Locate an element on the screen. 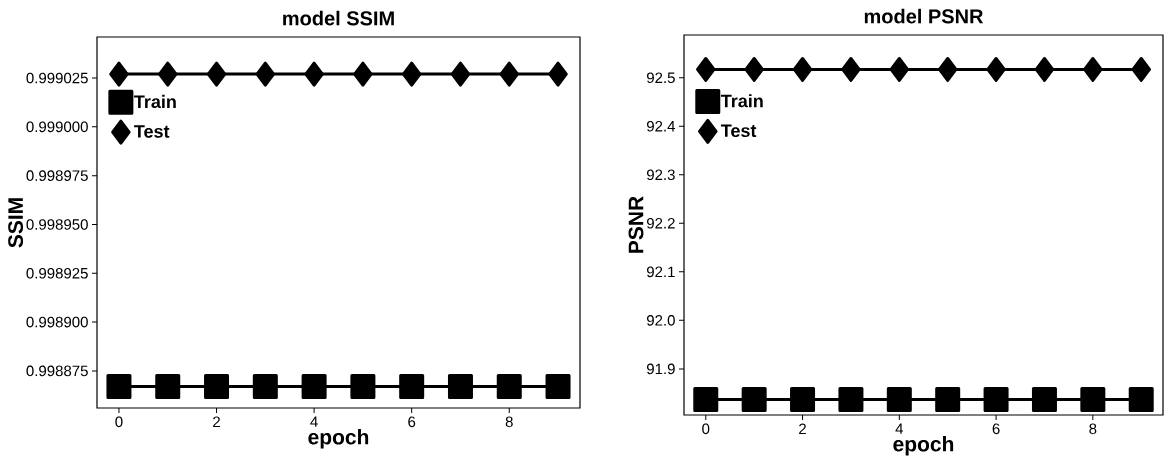  y-tick-label: 92.5 is located at coordinates (660, 78).